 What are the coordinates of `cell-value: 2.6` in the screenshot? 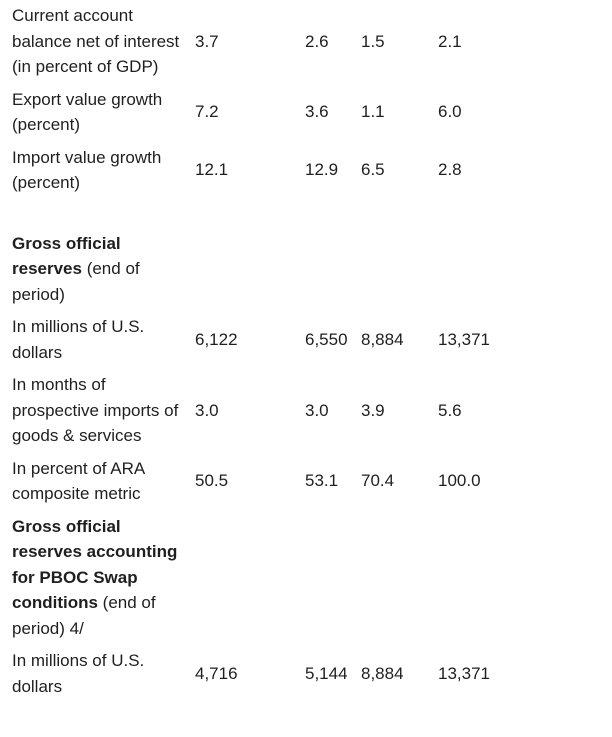 It's located at (317, 41).